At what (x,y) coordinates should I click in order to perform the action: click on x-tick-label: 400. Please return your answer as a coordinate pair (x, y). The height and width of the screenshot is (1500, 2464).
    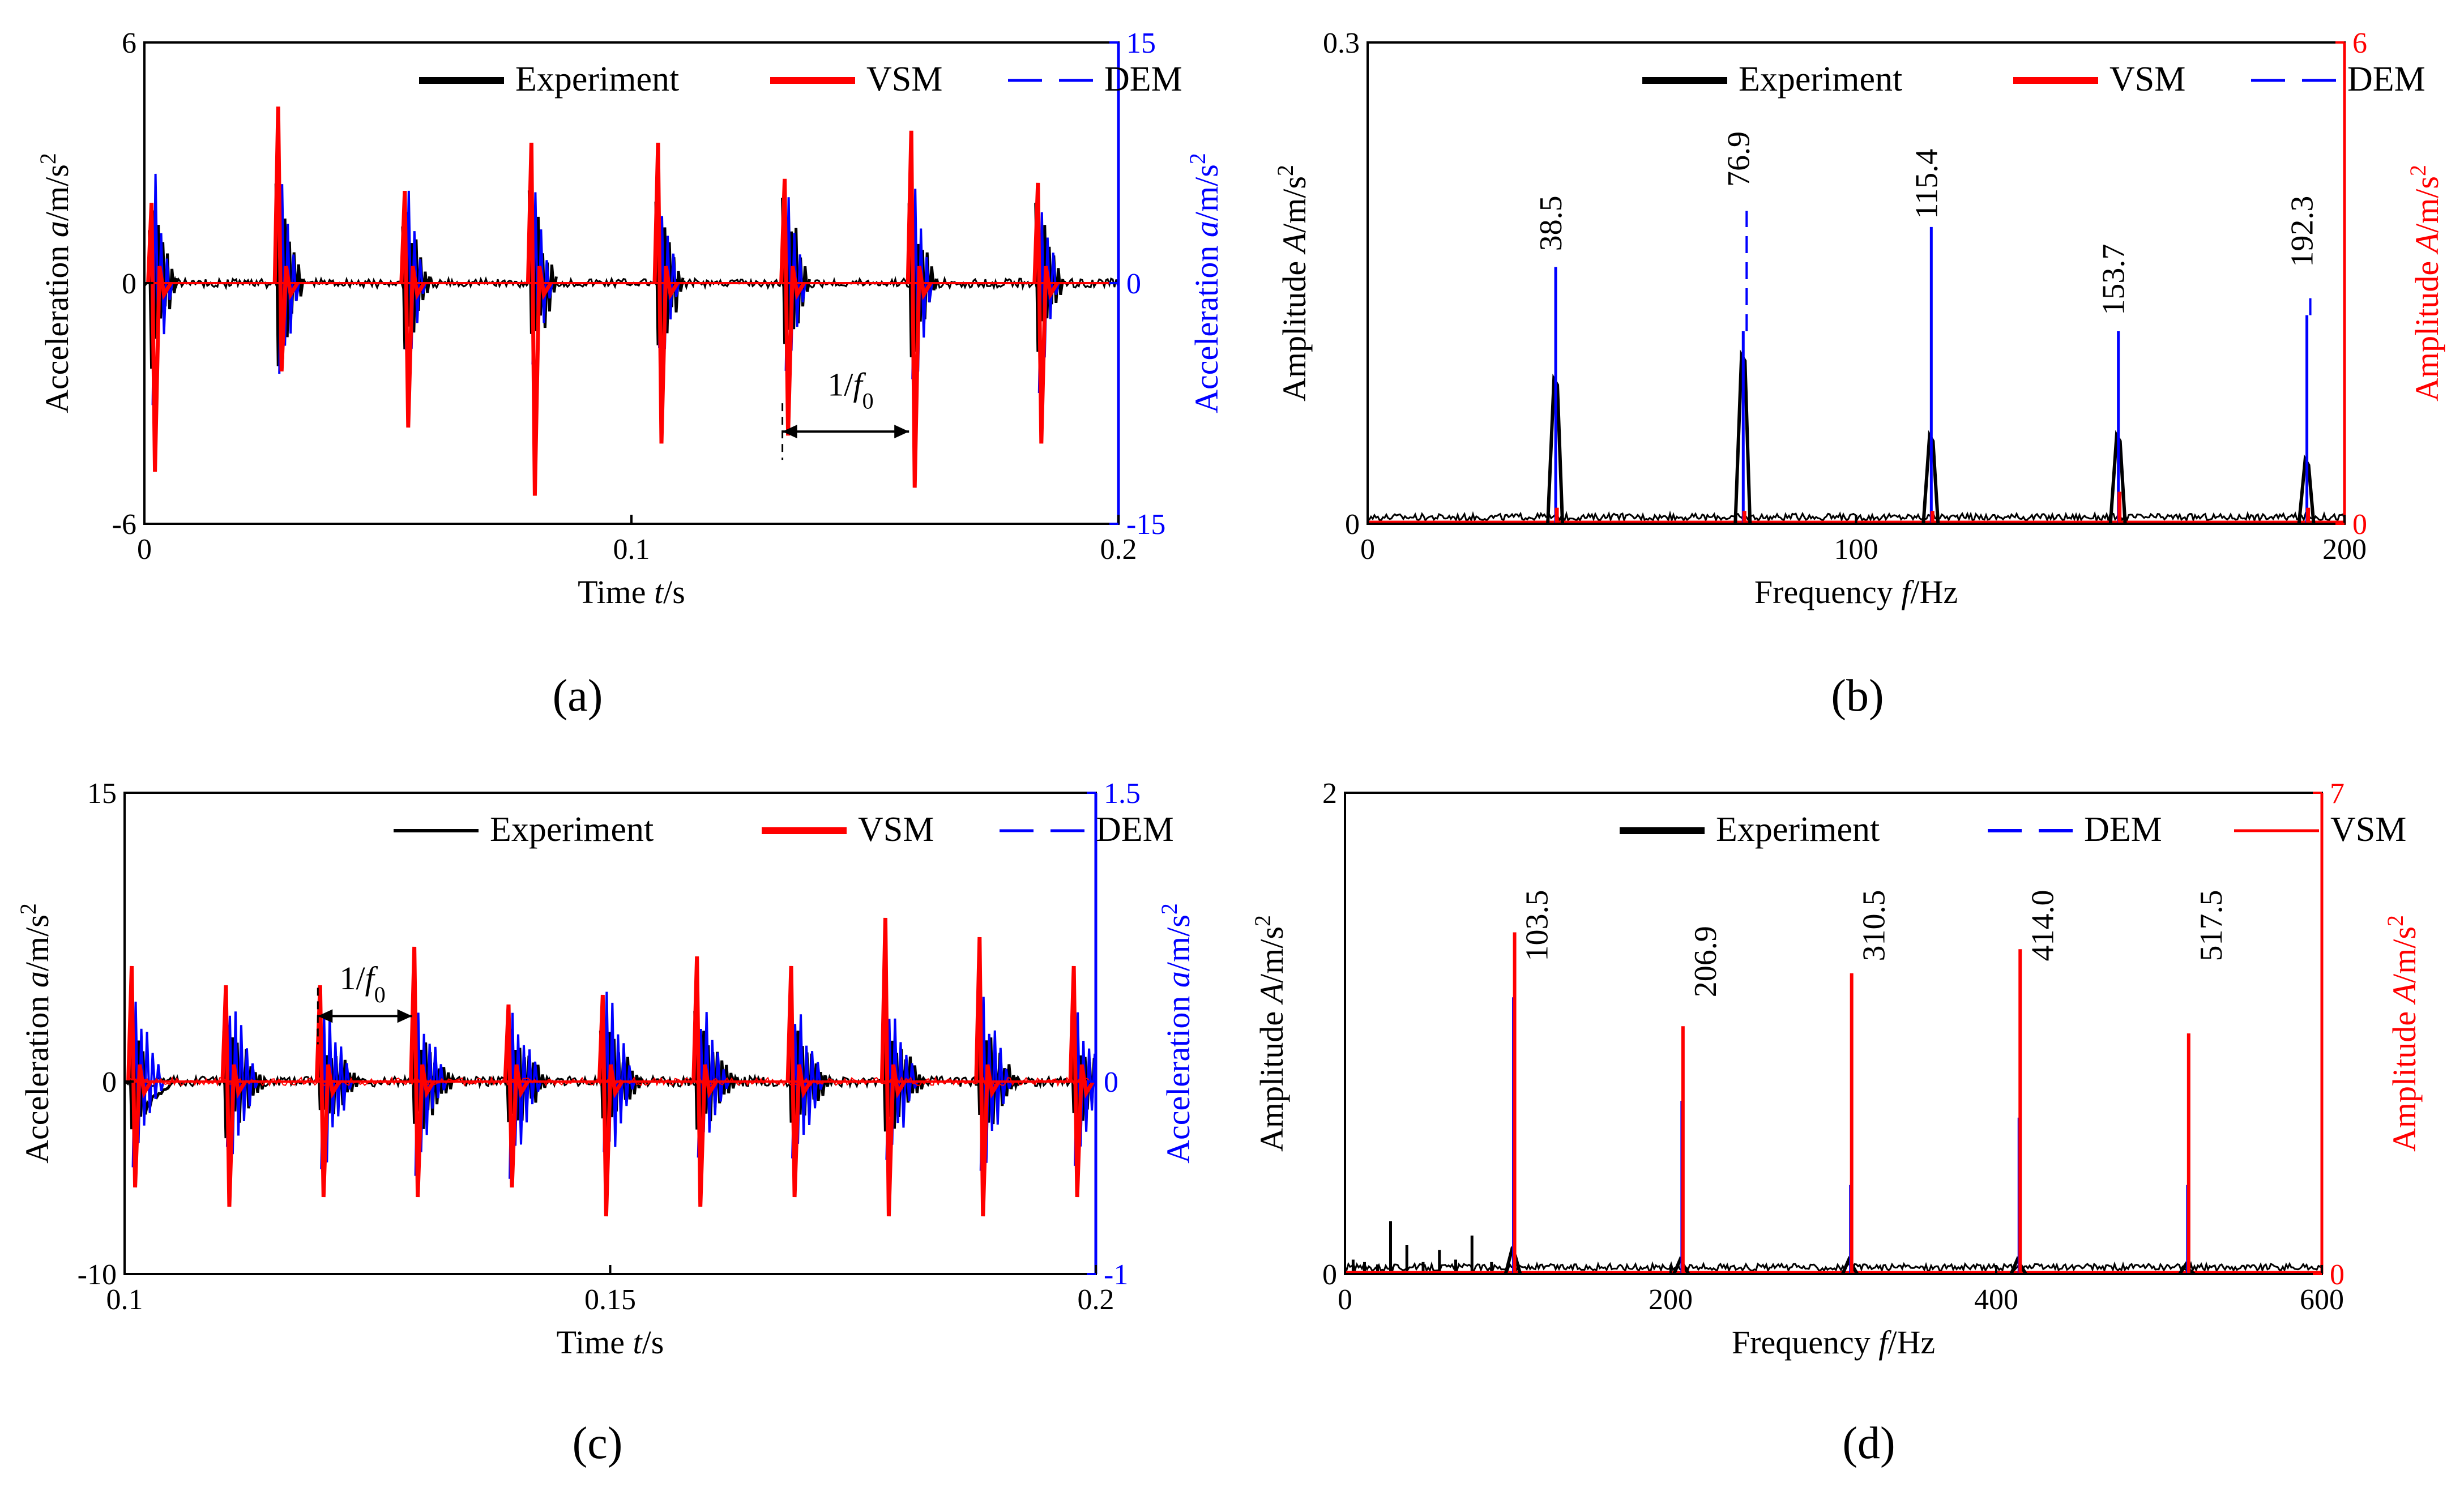
    Looking at the image, I should click on (1996, 1300).